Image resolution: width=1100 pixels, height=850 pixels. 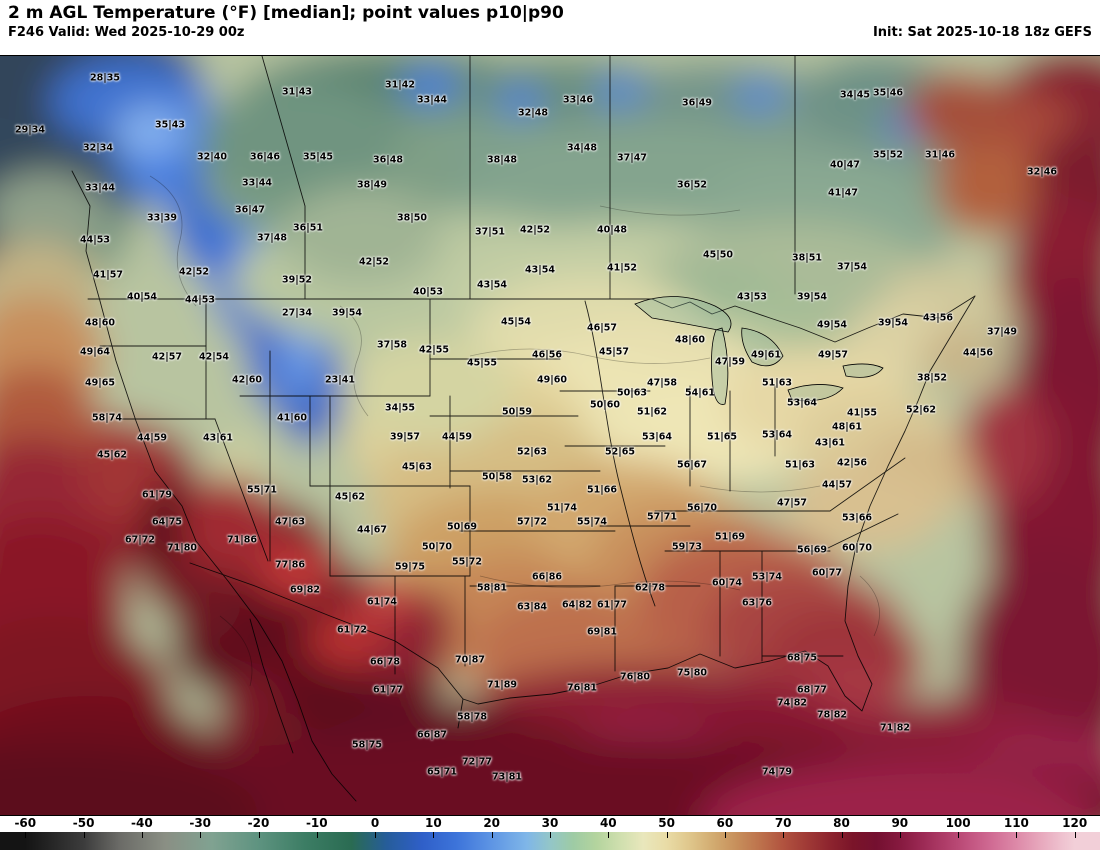 What do you see at coordinates (725, 823) in the screenshot?
I see `colorbar-tick-label: 60` at bounding box center [725, 823].